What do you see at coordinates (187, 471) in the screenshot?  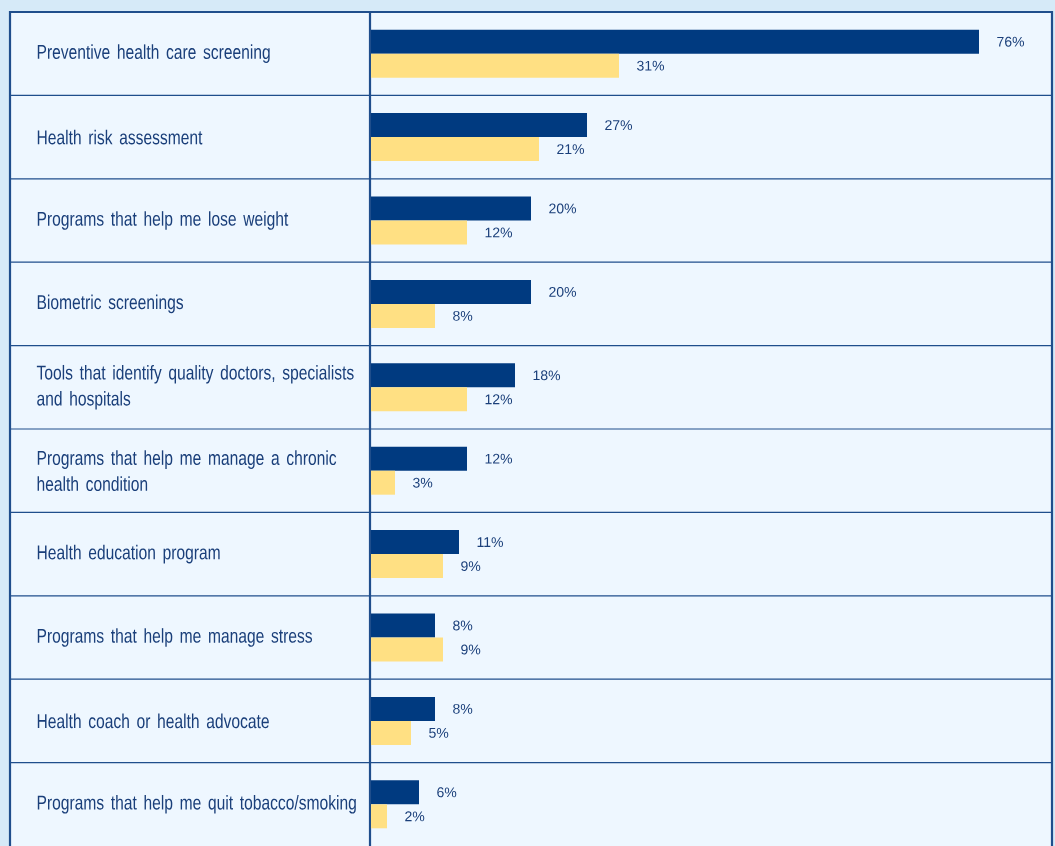 I see `y-tick-label: Programs that help me manage a chronic health condition` at bounding box center [187, 471].